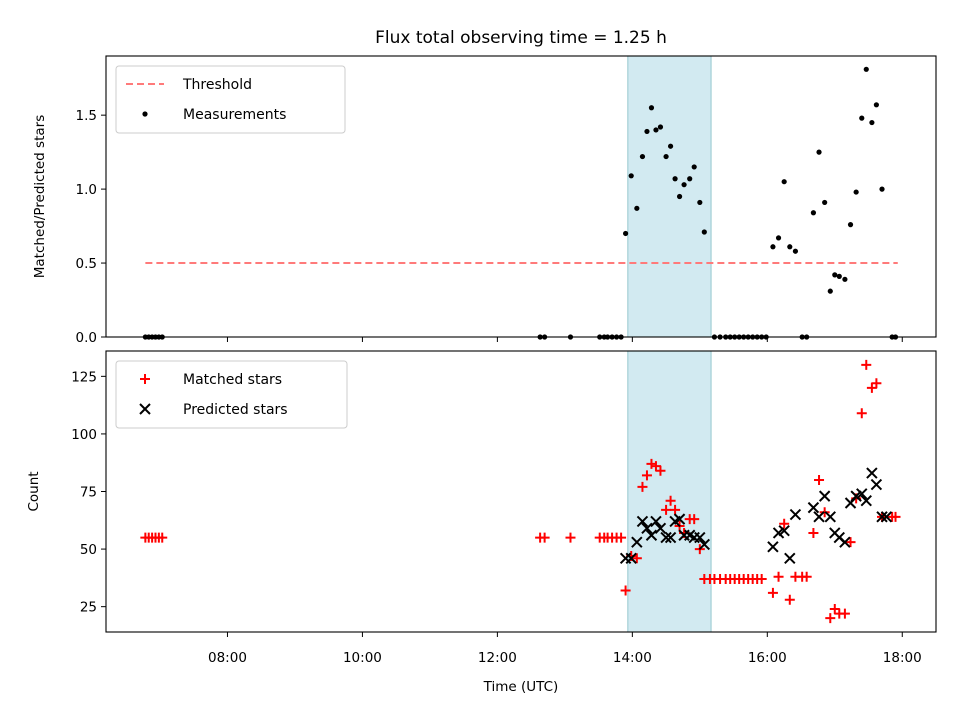  Describe the element at coordinates (632, 658) in the screenshot. I see `x-tick-label: 14:00` at that location.